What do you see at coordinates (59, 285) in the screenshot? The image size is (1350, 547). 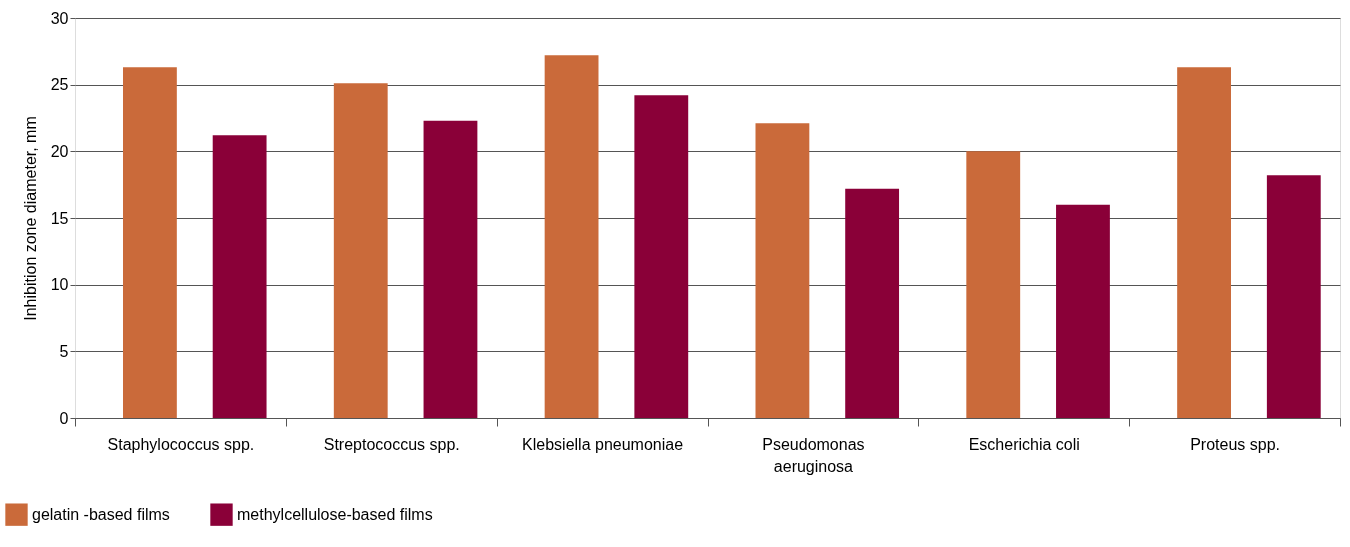 I see `y-tick-label: 10` at bounding box center [59, 285].